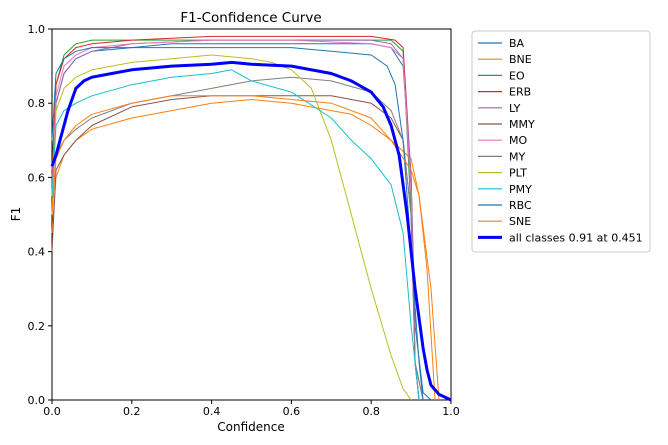 Image resolution: width=668 pixels, height=445 pixels. I want to click on x-axis-label: Confidence, so click(250, 427).